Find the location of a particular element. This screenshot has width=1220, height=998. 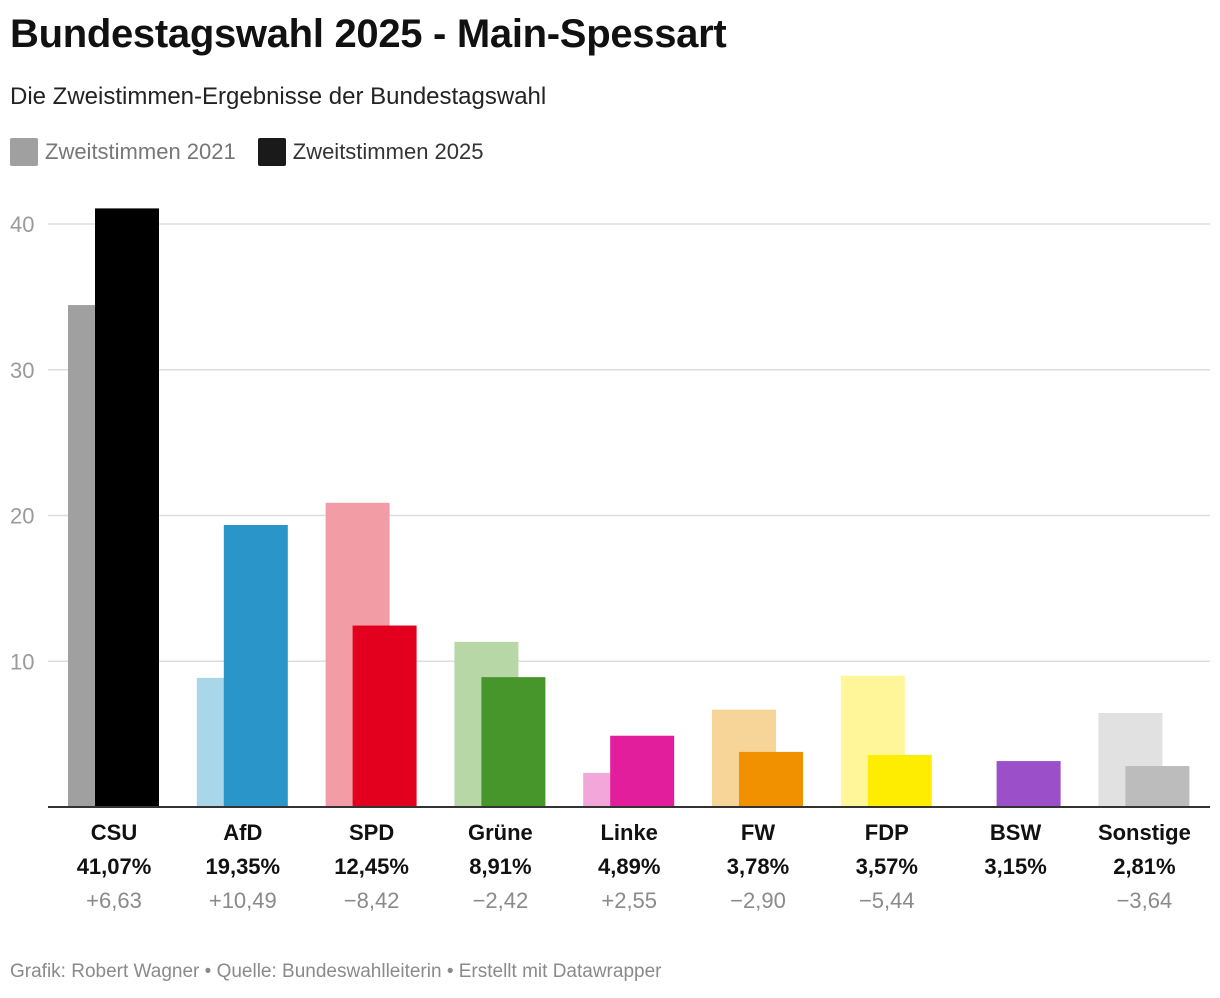

x-tick-label-afd: AfD is located at coordinates (242, 832).